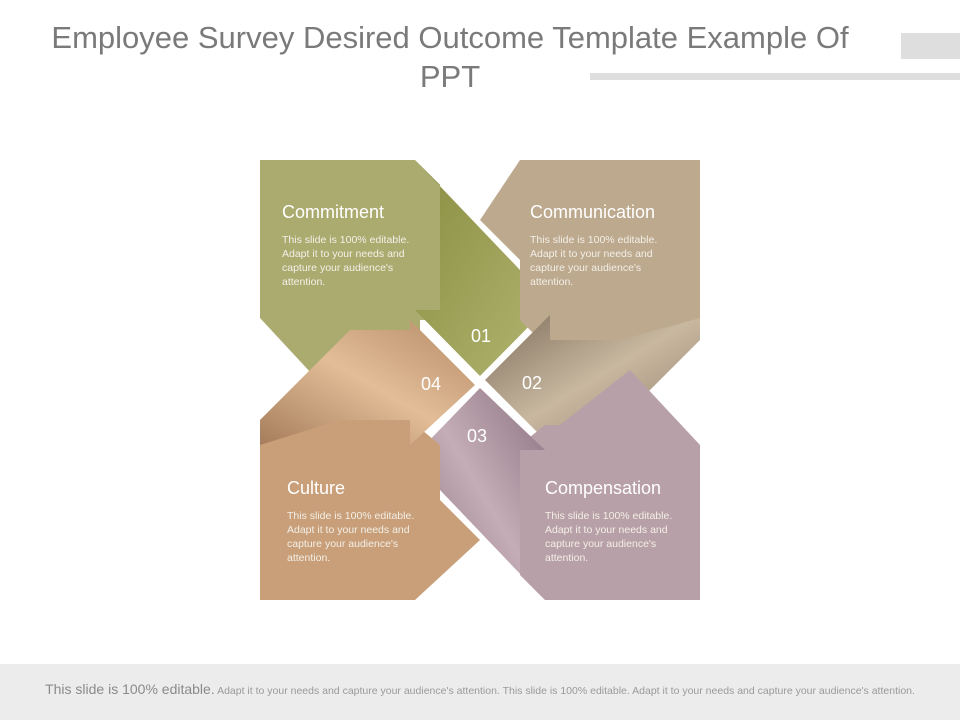  I want to click on decorative-line, so click(775, 76).